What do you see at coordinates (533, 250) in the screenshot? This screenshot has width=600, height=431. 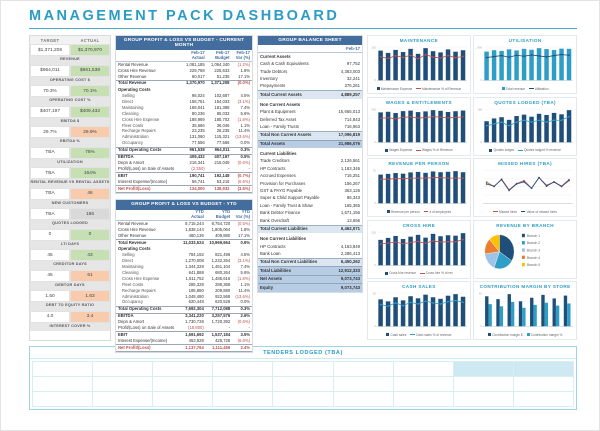 I see `svg-text: Branch 3` at bounding box center [533, 250].